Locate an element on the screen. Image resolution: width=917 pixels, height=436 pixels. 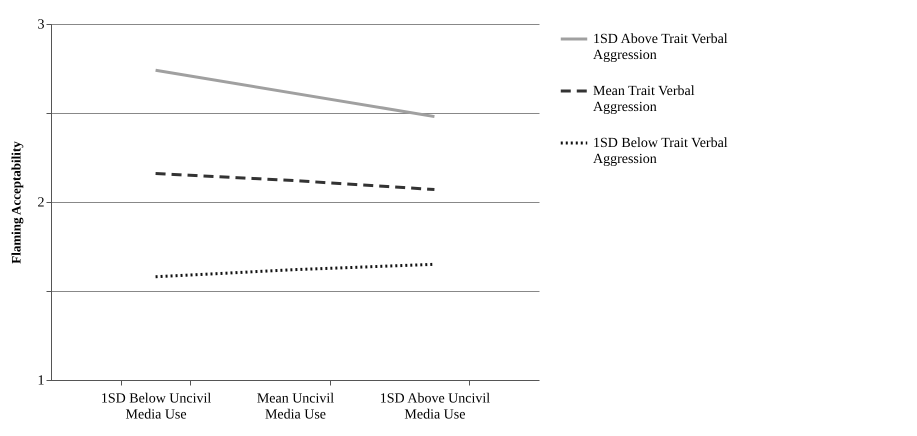
x-tick-label: Mean Uncivil Media Use is located at coordinates (295, 407).